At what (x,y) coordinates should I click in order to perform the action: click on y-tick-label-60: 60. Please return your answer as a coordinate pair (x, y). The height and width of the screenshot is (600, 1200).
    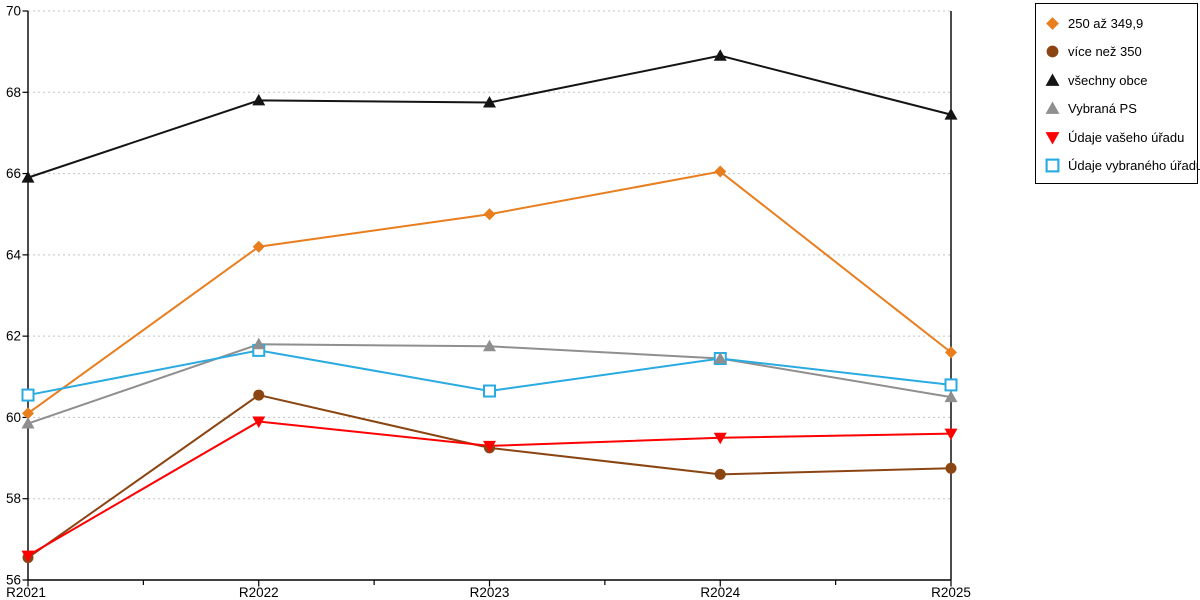
    Looking at the image, I should click on (13, 417).